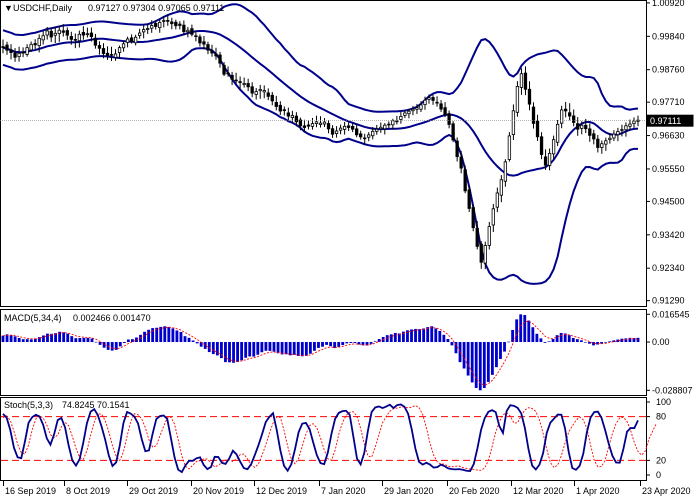 The height and width of the screenshot is (500, 700). I want to click on date-tick-label: 8 Oct 2019, so click(88, 491).